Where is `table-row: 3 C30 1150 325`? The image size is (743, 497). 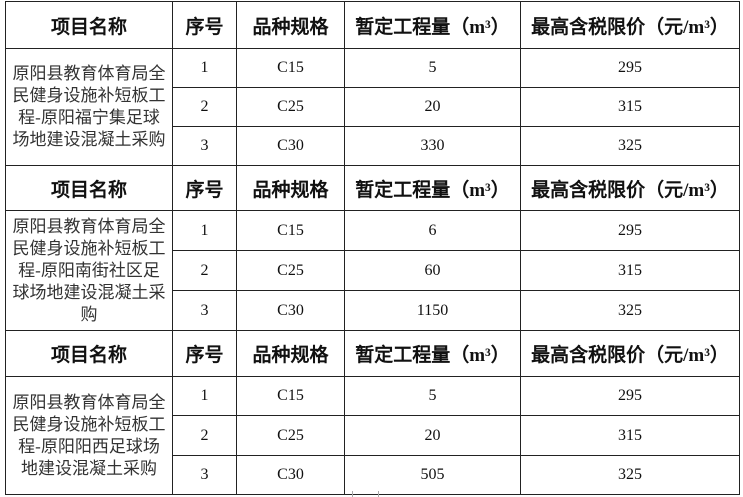 table-row: 3 C30 1150 325 is located at coordinates (373, 310).